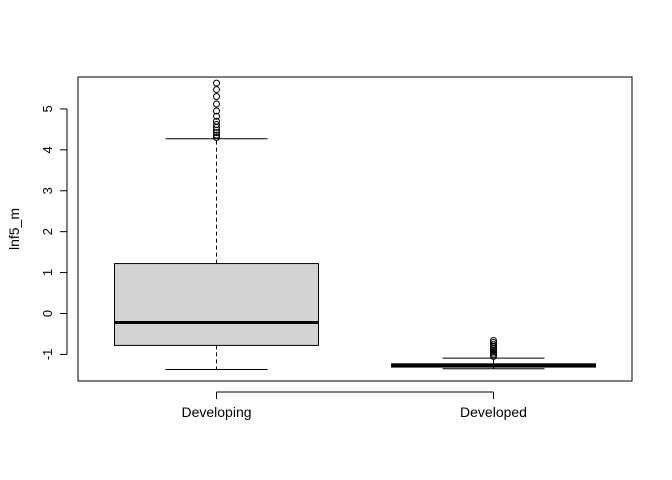  What do you see at coordinates (47, 108) in the screenshot?
I see `y-tick-label: 5` at bounding box center [47, 108].